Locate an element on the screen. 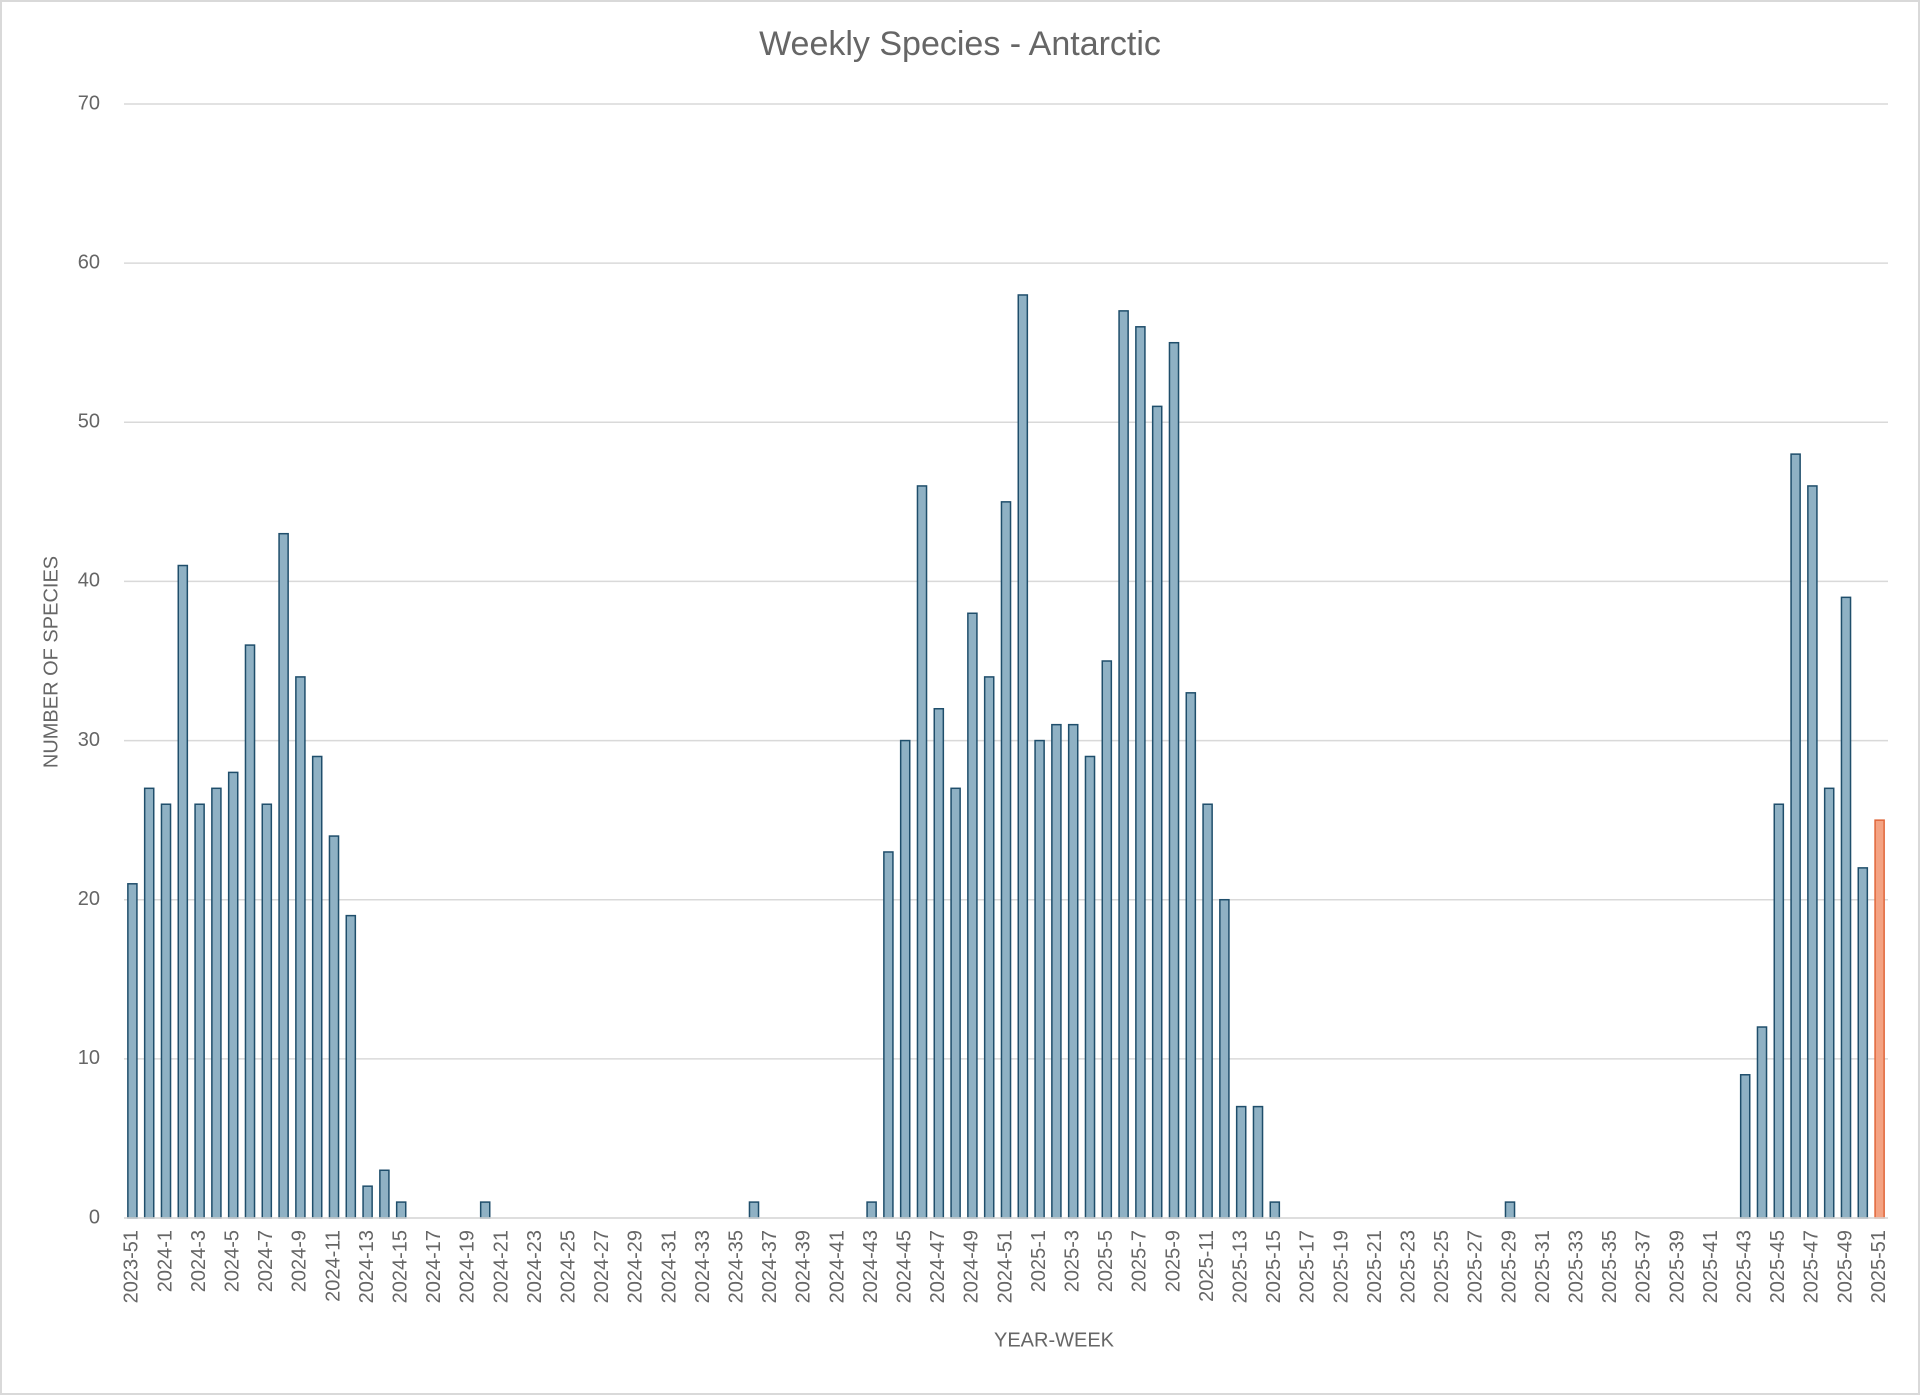 Image resolution: width=1920 pixels, height=1395 pixels. x-tick-label: 2025-27 is located at coordinates (1476, 1266).